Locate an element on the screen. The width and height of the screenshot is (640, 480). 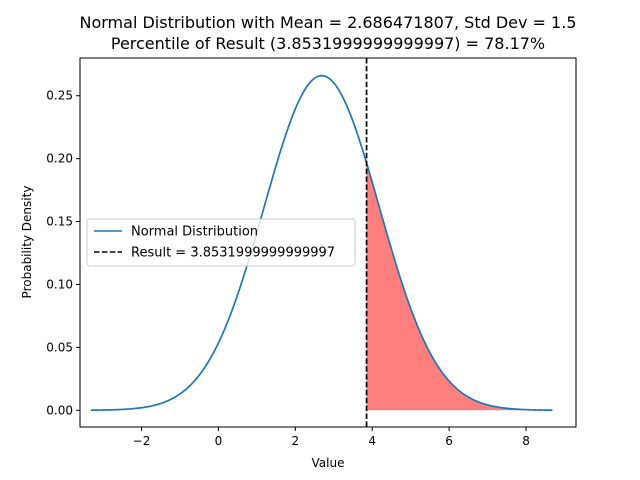
y-tick-label: 0.00 is located at coordinates (59, 410).